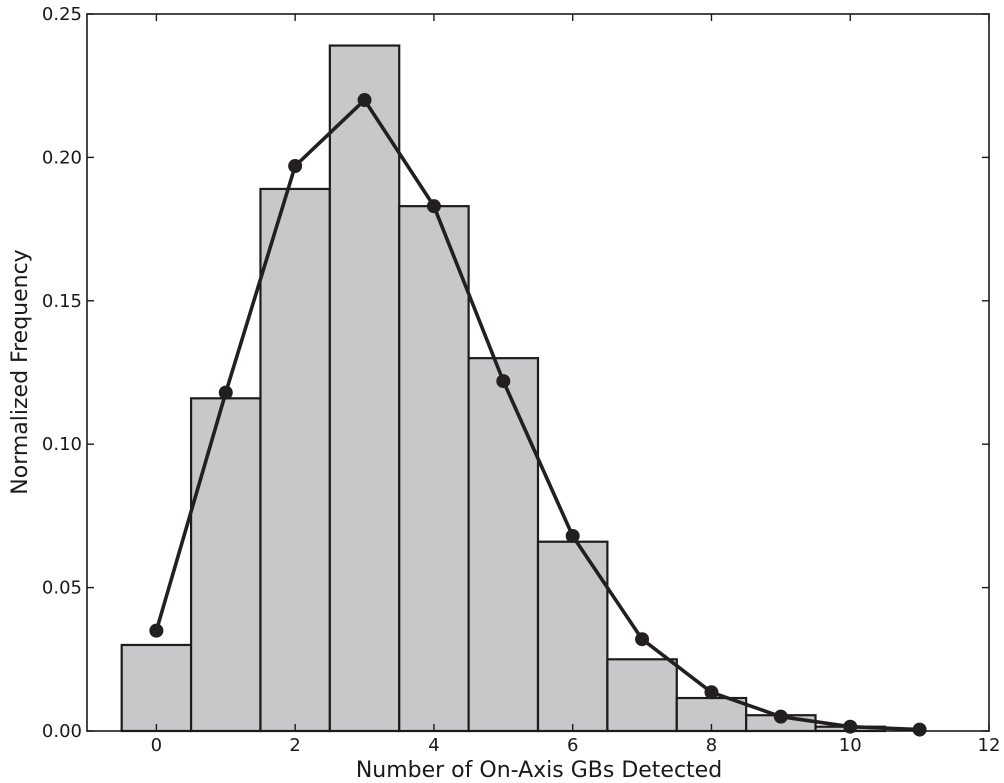  I want to click on x-tick-label: 6, so click(572, 745).